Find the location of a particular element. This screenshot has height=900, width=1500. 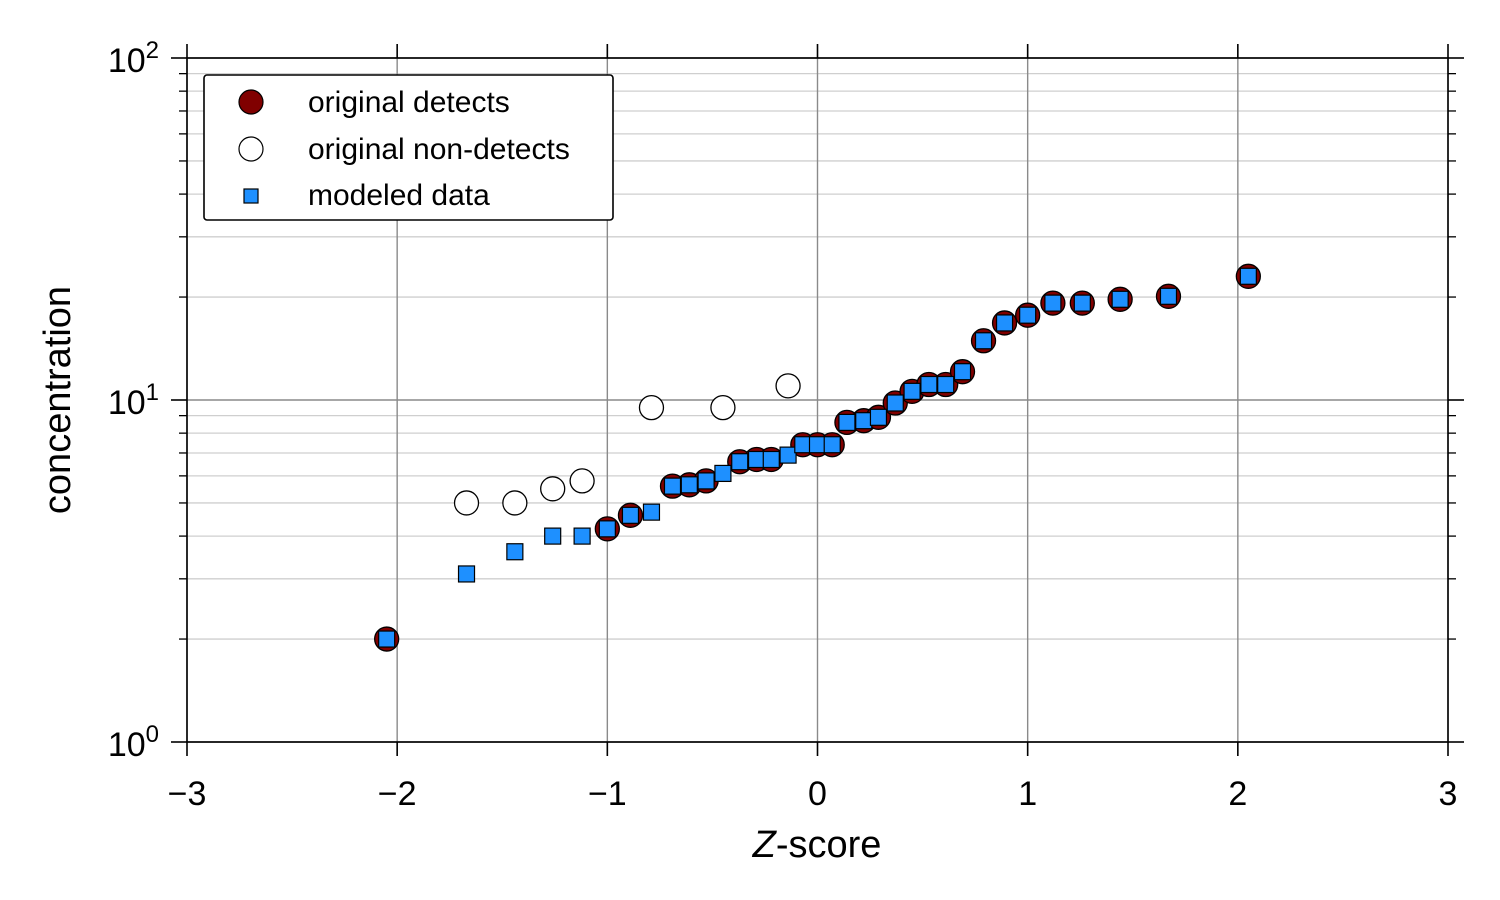

x-tick-label: −3 is located at coordinates (187, 794).